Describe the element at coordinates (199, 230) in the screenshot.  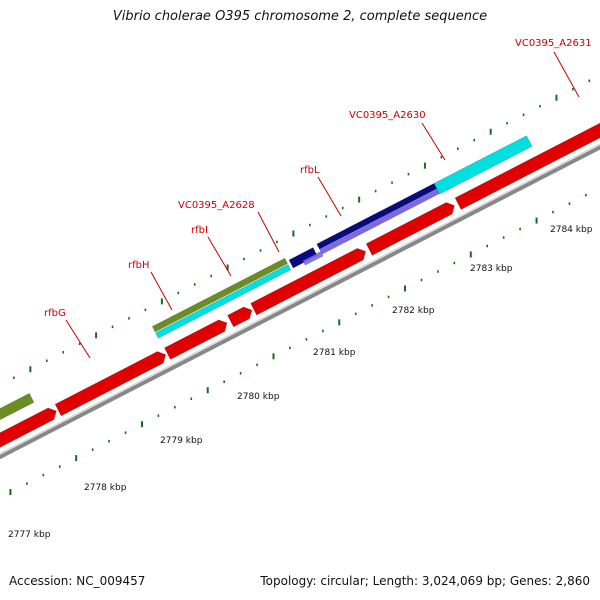
I see `gene-label: rfbI` at that location.